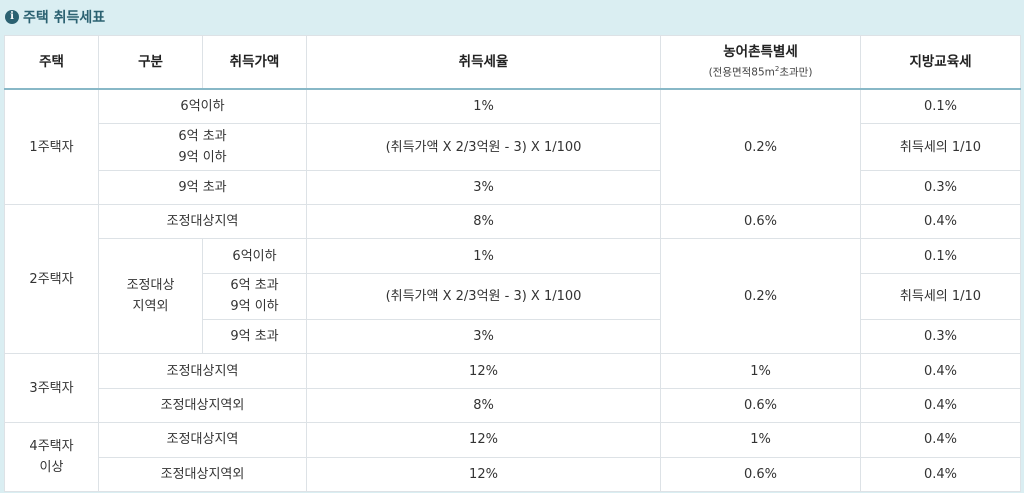  I want to click on header-house: 주택, so click(51, 62).